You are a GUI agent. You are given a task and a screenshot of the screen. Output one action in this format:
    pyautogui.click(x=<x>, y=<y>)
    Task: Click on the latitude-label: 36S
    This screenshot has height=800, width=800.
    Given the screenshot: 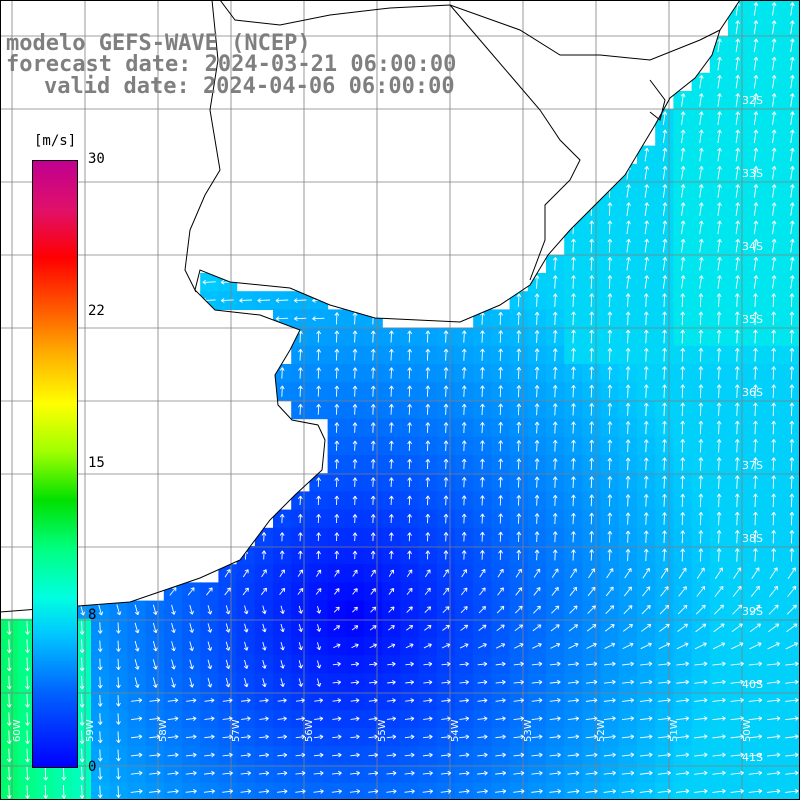 What is the action you would take?
    pyautogui.click(x=752, y=392)
    